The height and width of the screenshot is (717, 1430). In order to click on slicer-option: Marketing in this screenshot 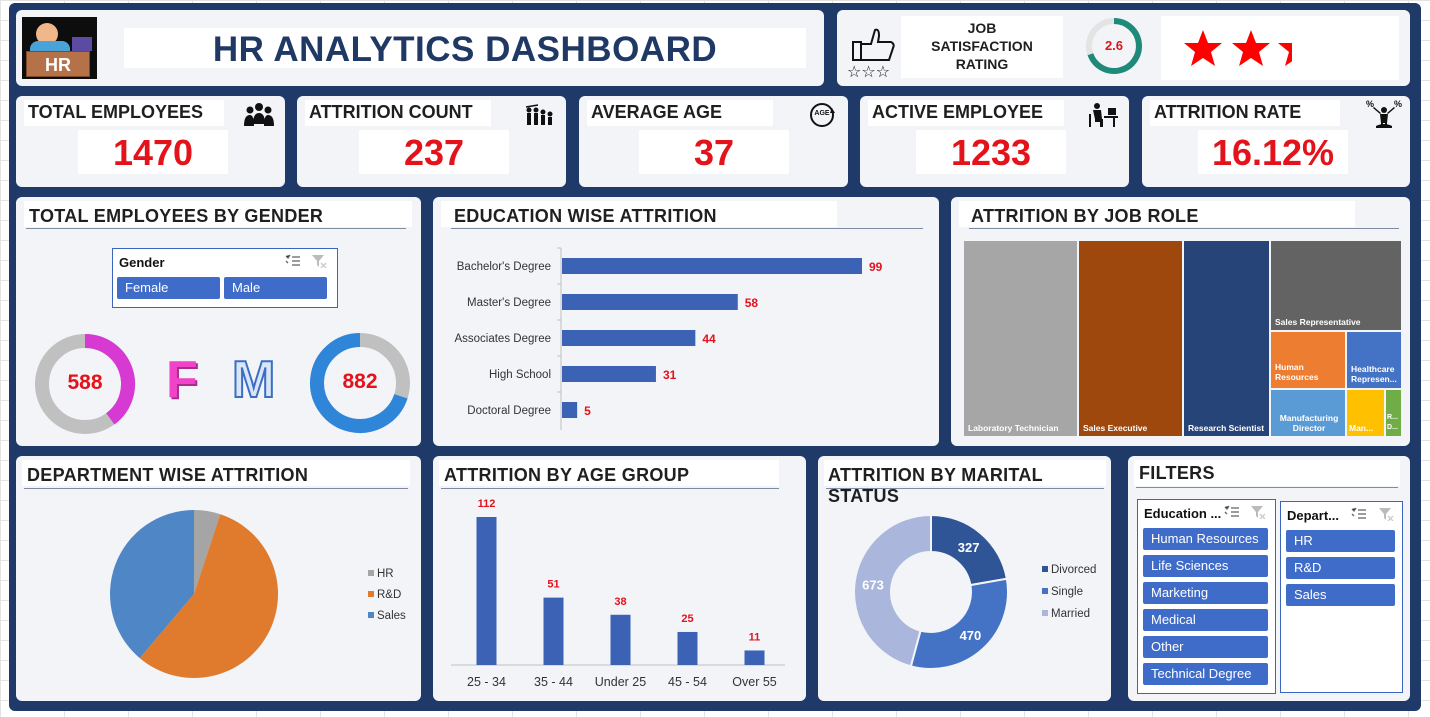, I will do `click(1205, 593)`.